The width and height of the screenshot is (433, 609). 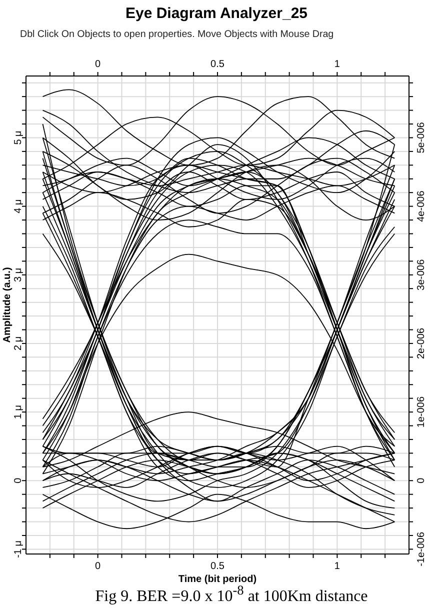 What do you see at coordinates (217, 579) in the screenshot?
I see `x-axis-title: Time (bit period)` at bounding box center [217, 579].